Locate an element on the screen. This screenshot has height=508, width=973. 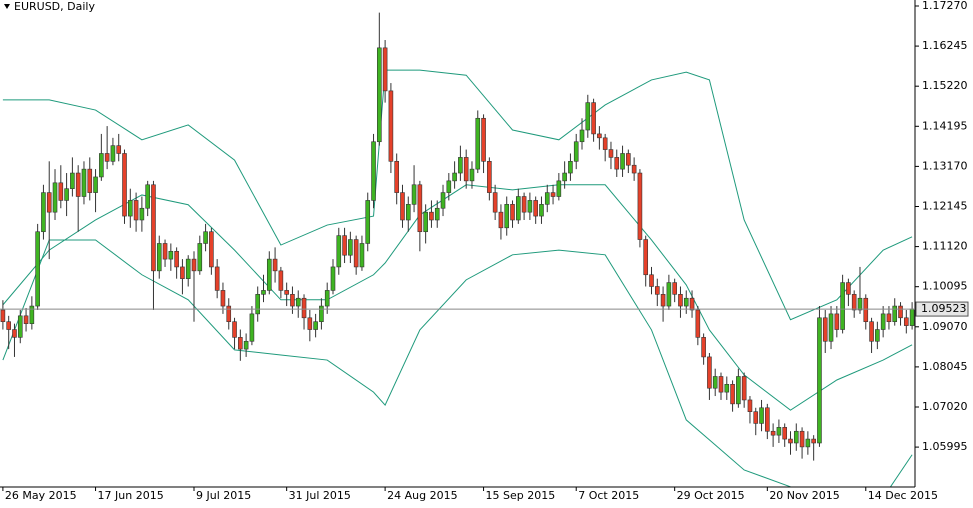
menu-arrow is located at coordinates (7, 6).